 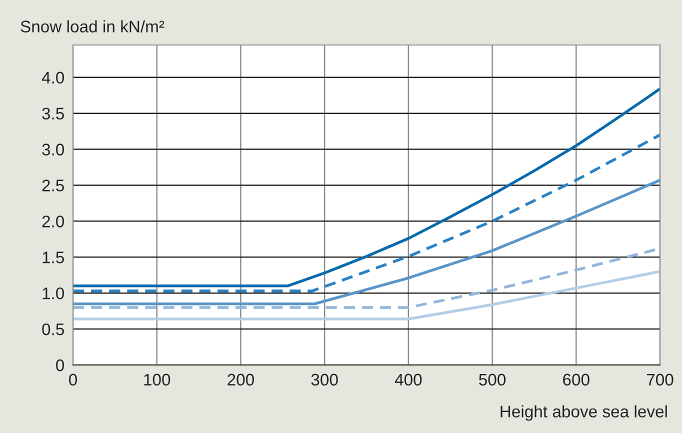 I want to click on x-tick-label: 100, so click(x=157, y=380).